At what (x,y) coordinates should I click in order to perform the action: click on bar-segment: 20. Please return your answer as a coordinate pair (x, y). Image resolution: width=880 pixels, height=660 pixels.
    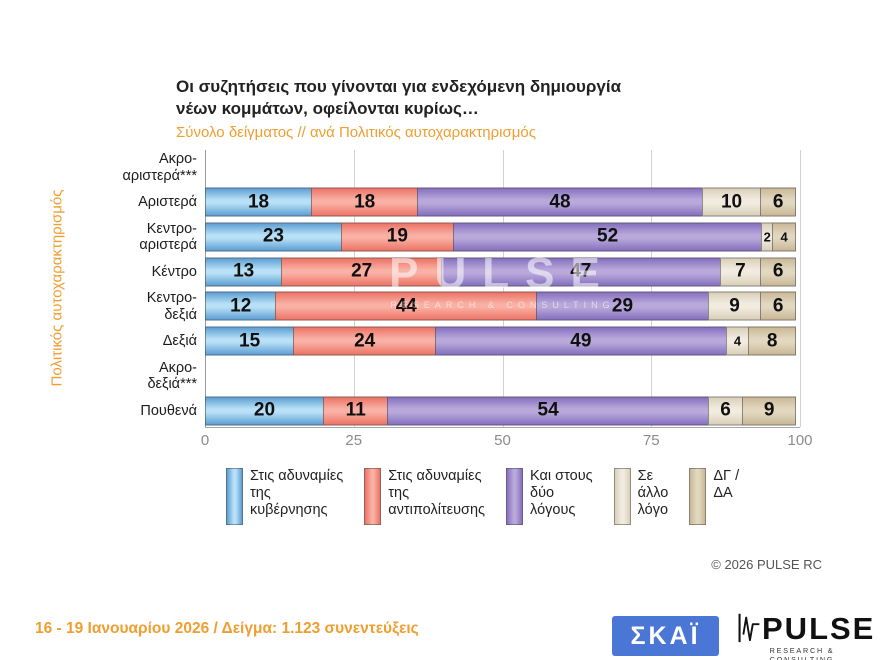
    Looking at the image, I should click on (264, 411).